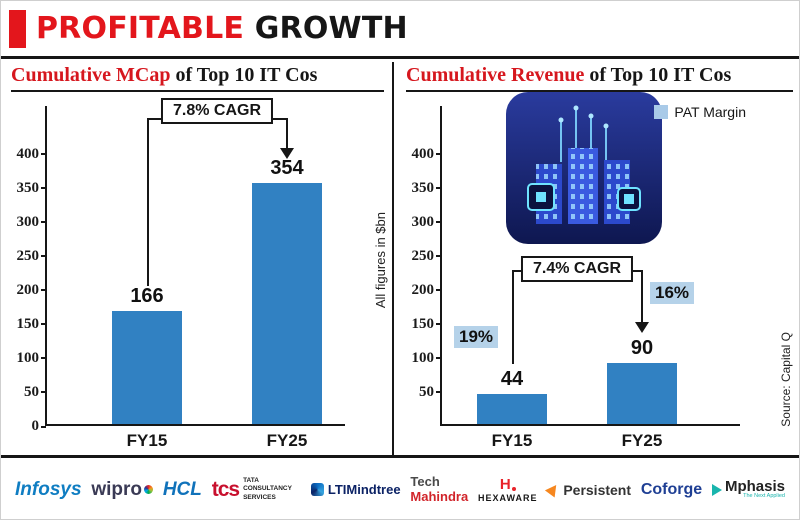  What do you see at coordinates (287, 134) in the screenshot?
I see `mcap-arrow-line` at bounding box center [287, 134].